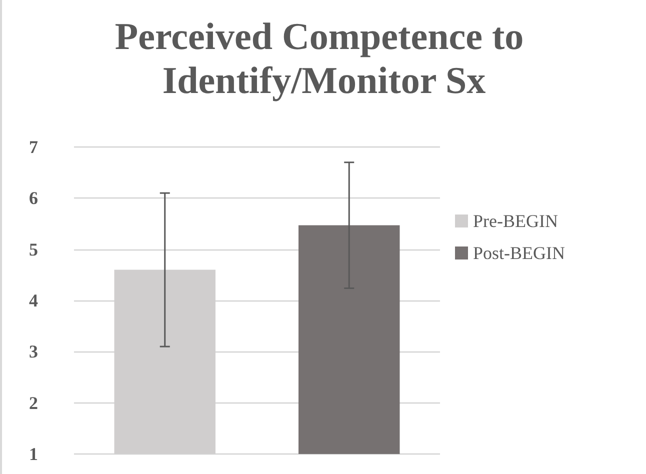 The height and width of the screenshot is (474, 646). What do you see at coordinates (33, 454) in the screenshot?
I see `y-tick-label: 1` at bounding box center [33, 454].